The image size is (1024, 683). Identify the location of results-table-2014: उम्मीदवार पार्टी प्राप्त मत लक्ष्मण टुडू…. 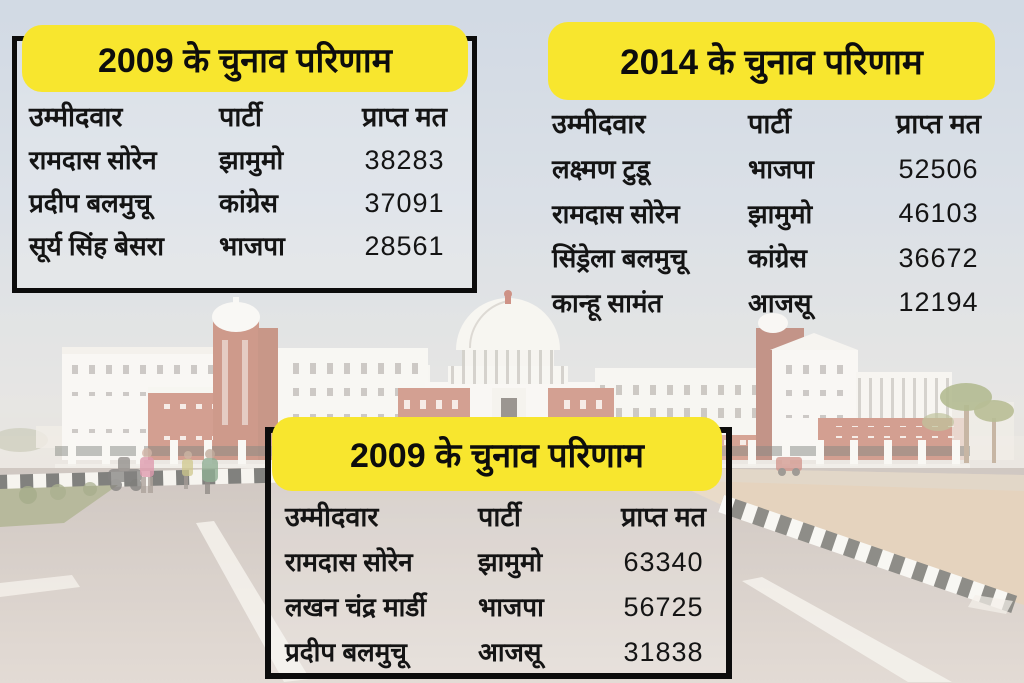
(773, 214).